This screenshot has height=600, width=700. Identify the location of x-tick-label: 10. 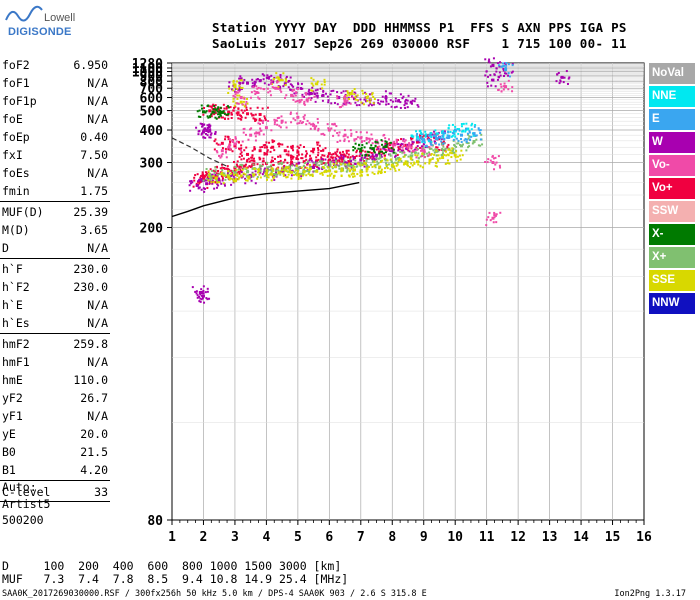
(455, 537).